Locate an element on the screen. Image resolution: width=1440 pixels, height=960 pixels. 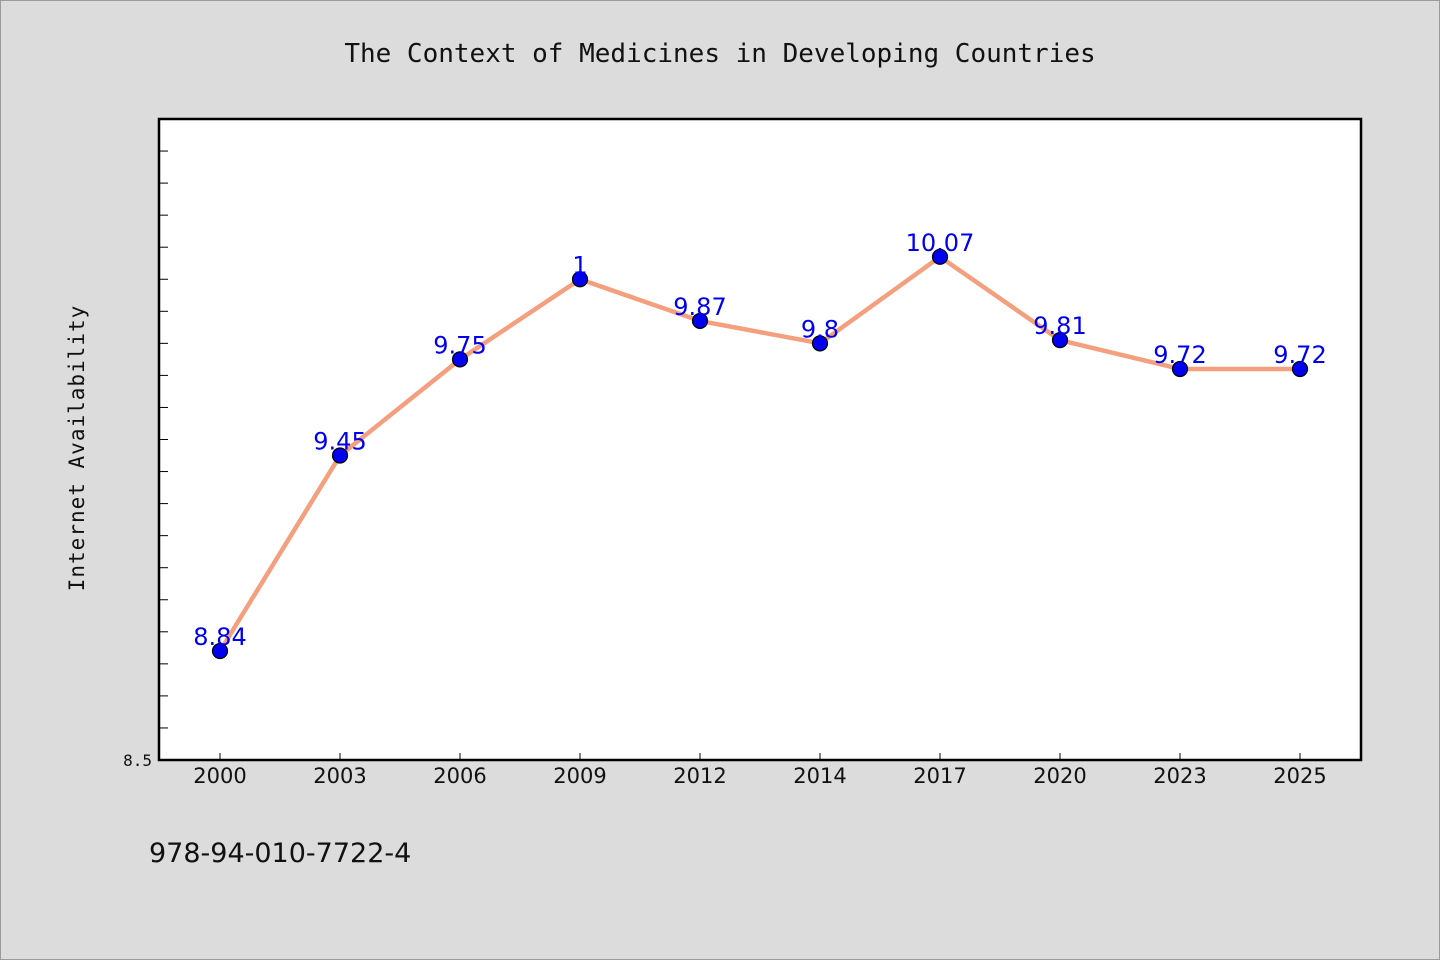
x-tick-label: 2025 is located at coordinates (1299, 776).